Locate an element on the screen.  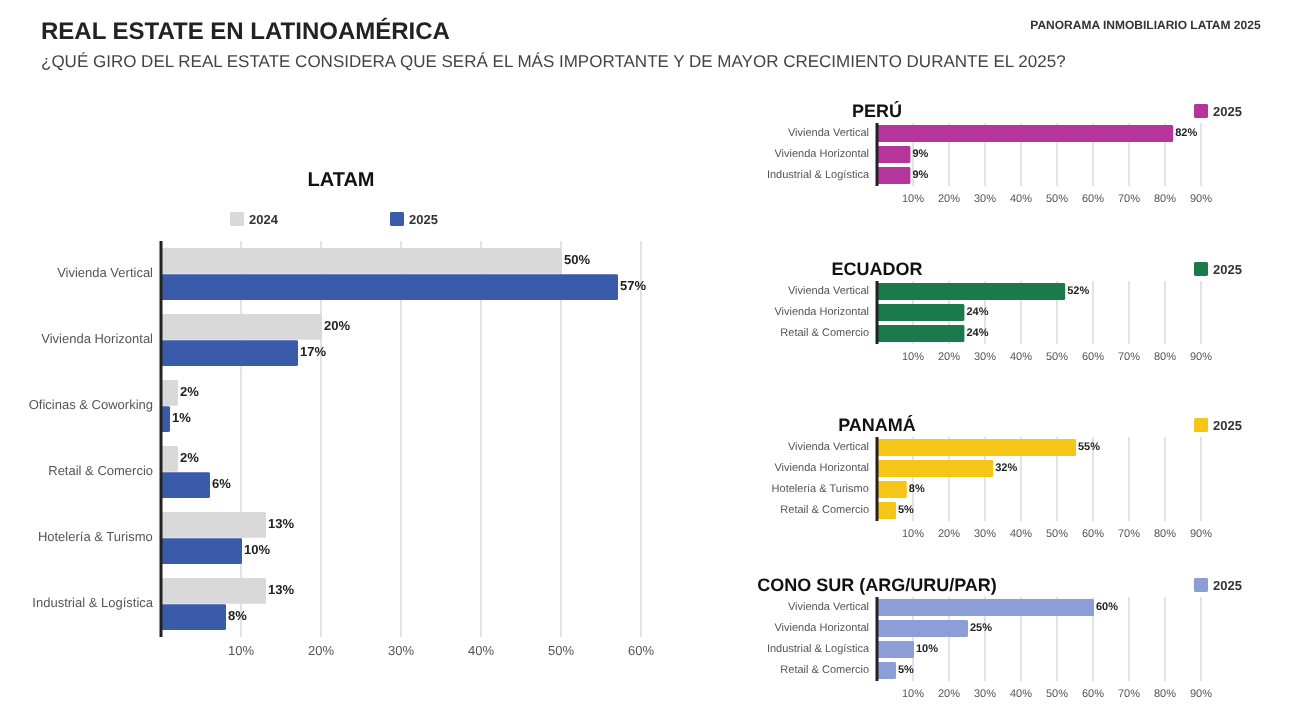
chart-title: PERÚ is located at coordinates (877, 111).